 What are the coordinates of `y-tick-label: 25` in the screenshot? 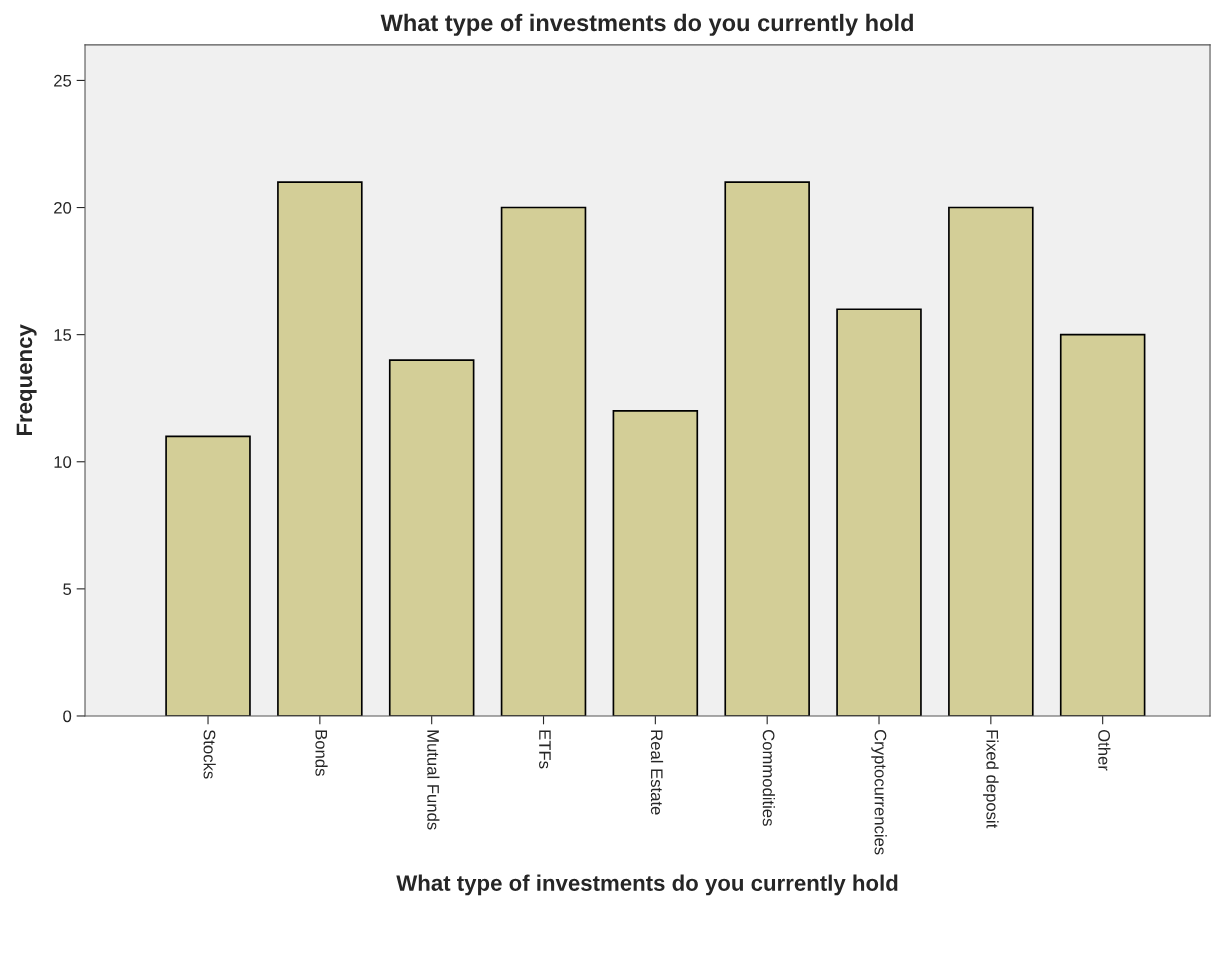 It's located at (63, 80).